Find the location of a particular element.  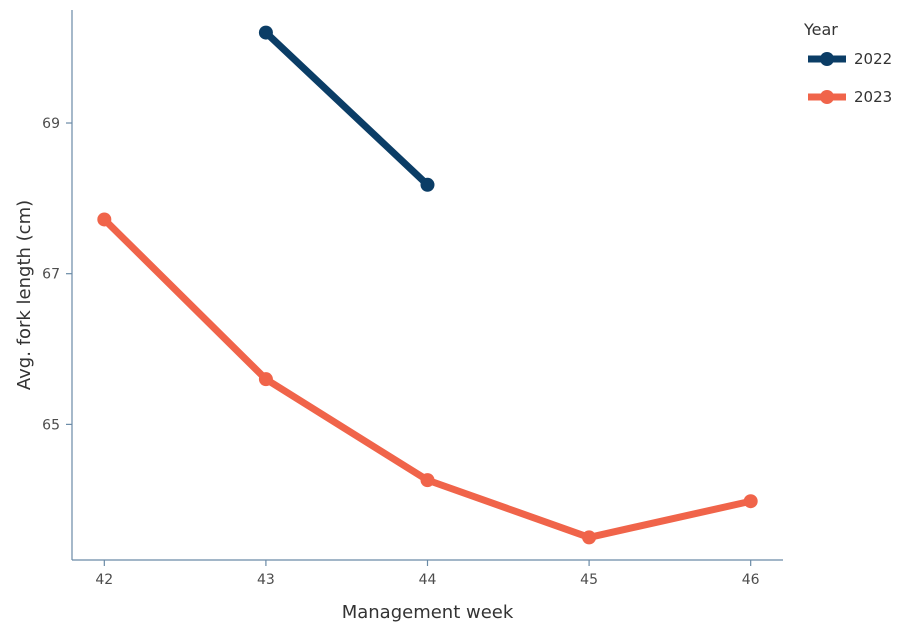

x-tick-label: 43 is located at coordinates (266, 580).